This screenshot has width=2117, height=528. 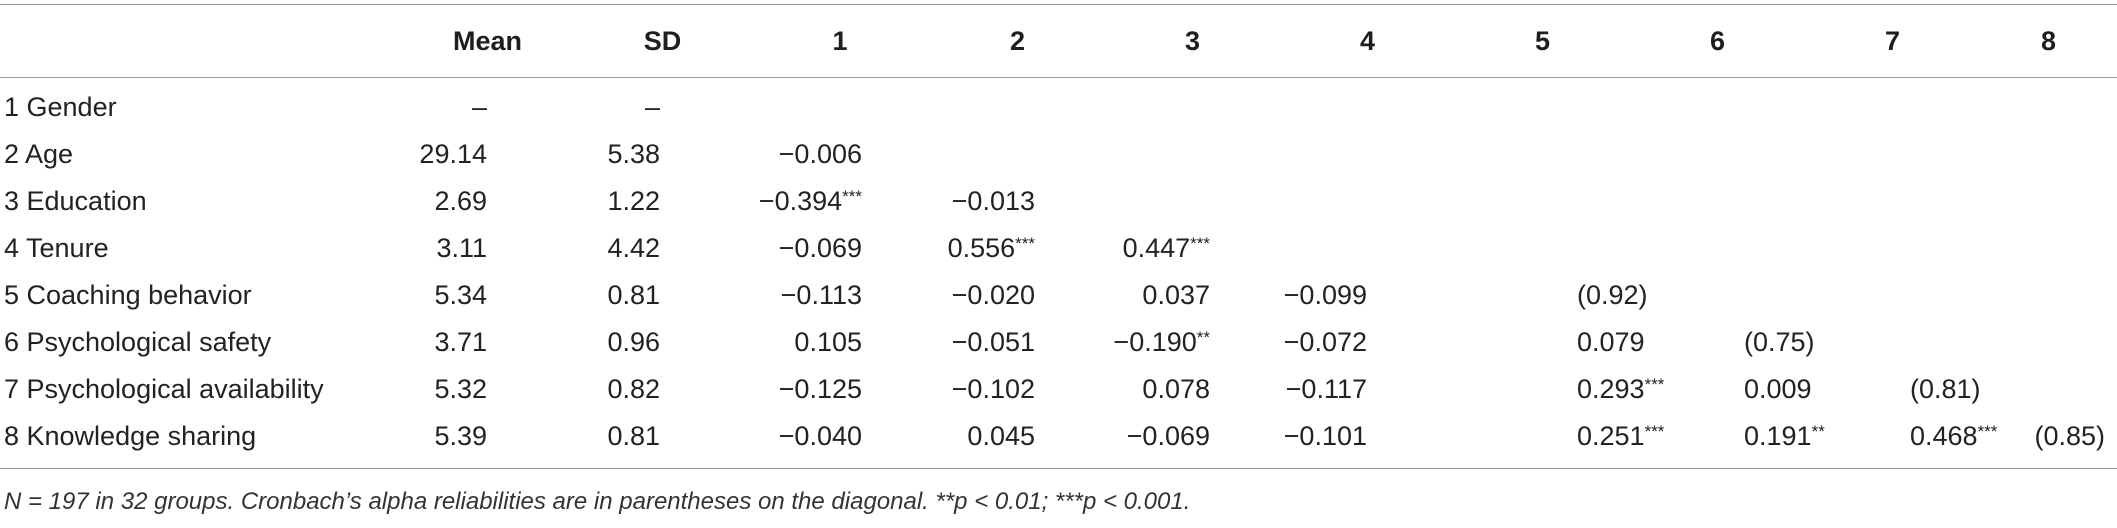 I want to click on correlation-cell: 0.105, so click(x=828, y=342).